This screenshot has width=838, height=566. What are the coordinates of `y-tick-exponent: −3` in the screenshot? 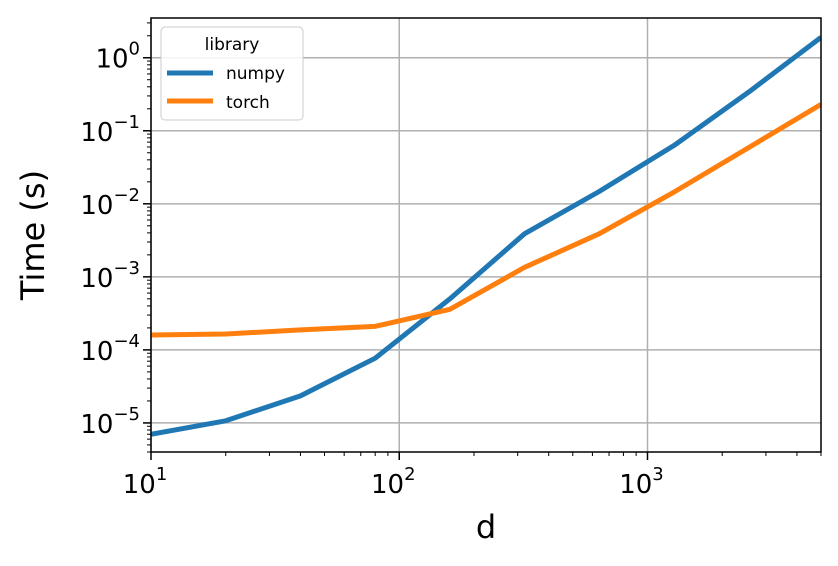 It's located at (126, 268).